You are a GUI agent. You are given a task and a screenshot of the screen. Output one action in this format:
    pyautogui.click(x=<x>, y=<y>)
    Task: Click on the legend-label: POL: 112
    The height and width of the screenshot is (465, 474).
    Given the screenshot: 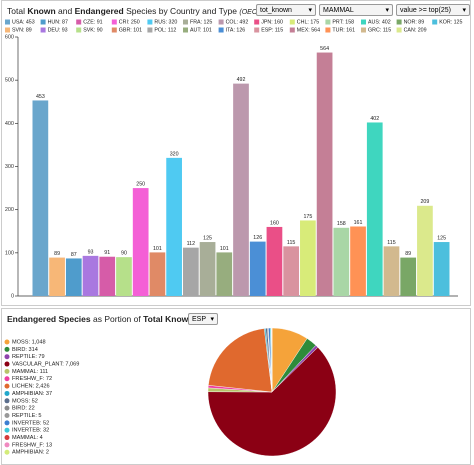 What is the action you would take?
    pyautogui.click(x=165, y=30)
    